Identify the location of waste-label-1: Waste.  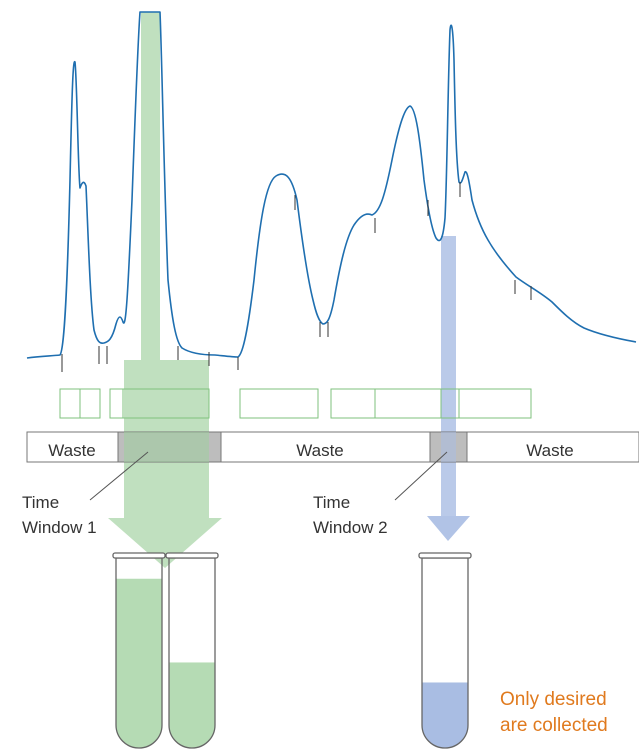
(72, 450).